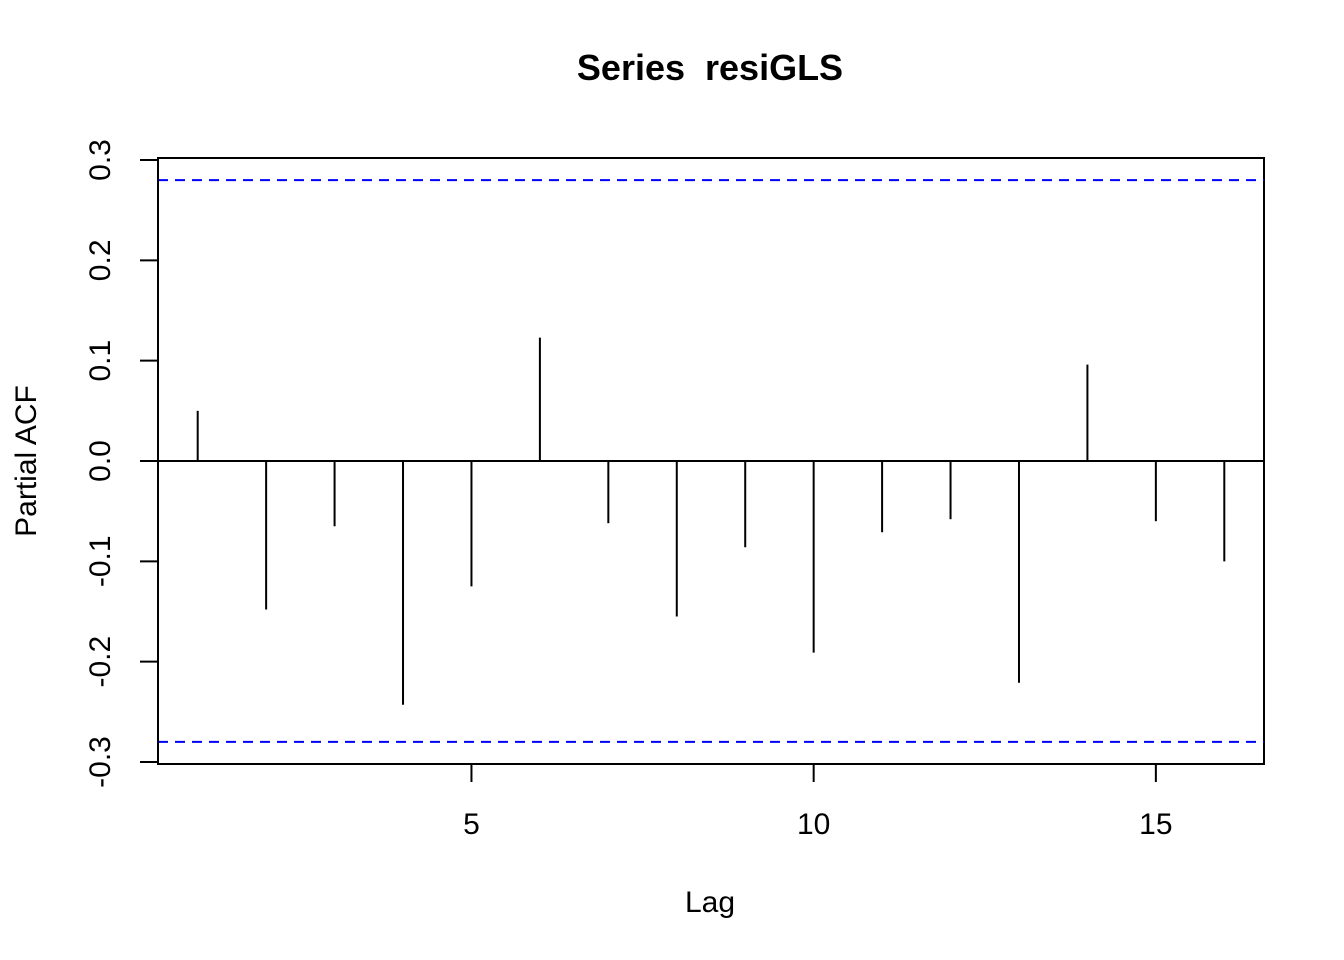 This screenshot has width=1344, height=960. I want to click on y-tick-label: -0.2, so click(100, 662).